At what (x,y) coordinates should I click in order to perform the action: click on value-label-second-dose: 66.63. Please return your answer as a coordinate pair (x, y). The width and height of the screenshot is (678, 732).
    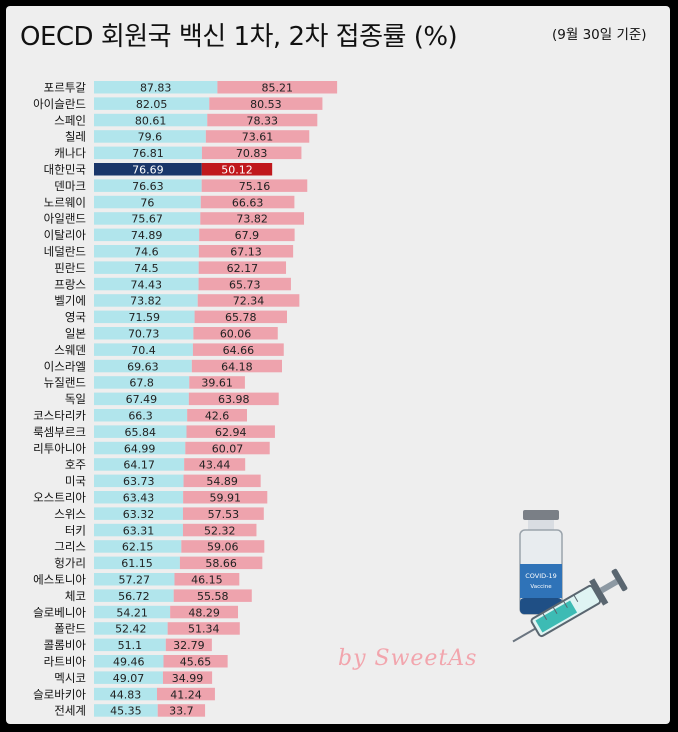
    Looking at the image, I should click on (248, 202).